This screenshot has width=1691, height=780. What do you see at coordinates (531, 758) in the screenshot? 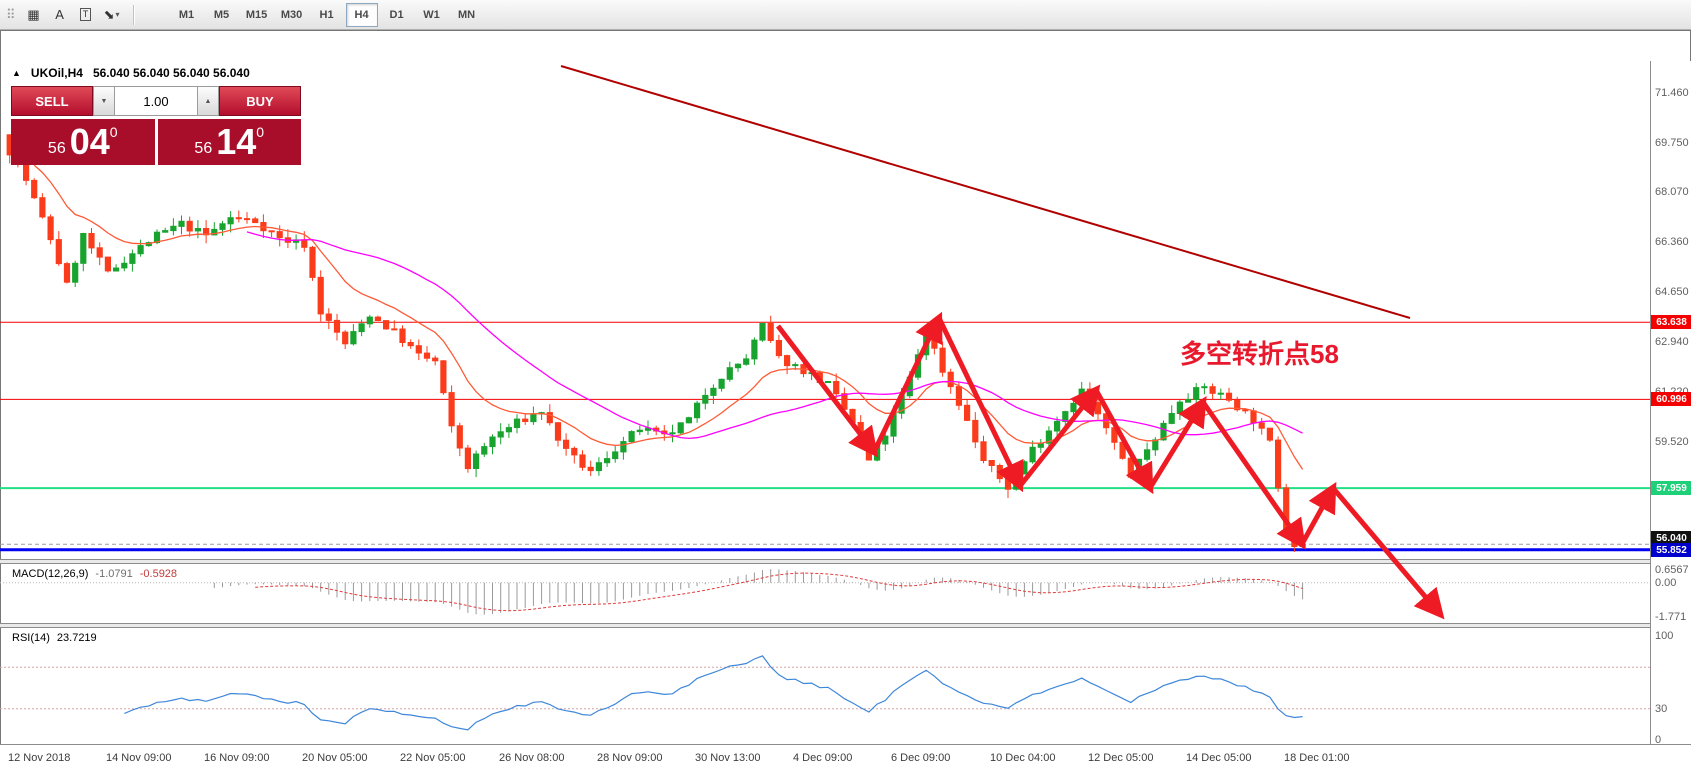
I see `time-label-5: 26 Nov 08:00` at bounding box center [531, 758].